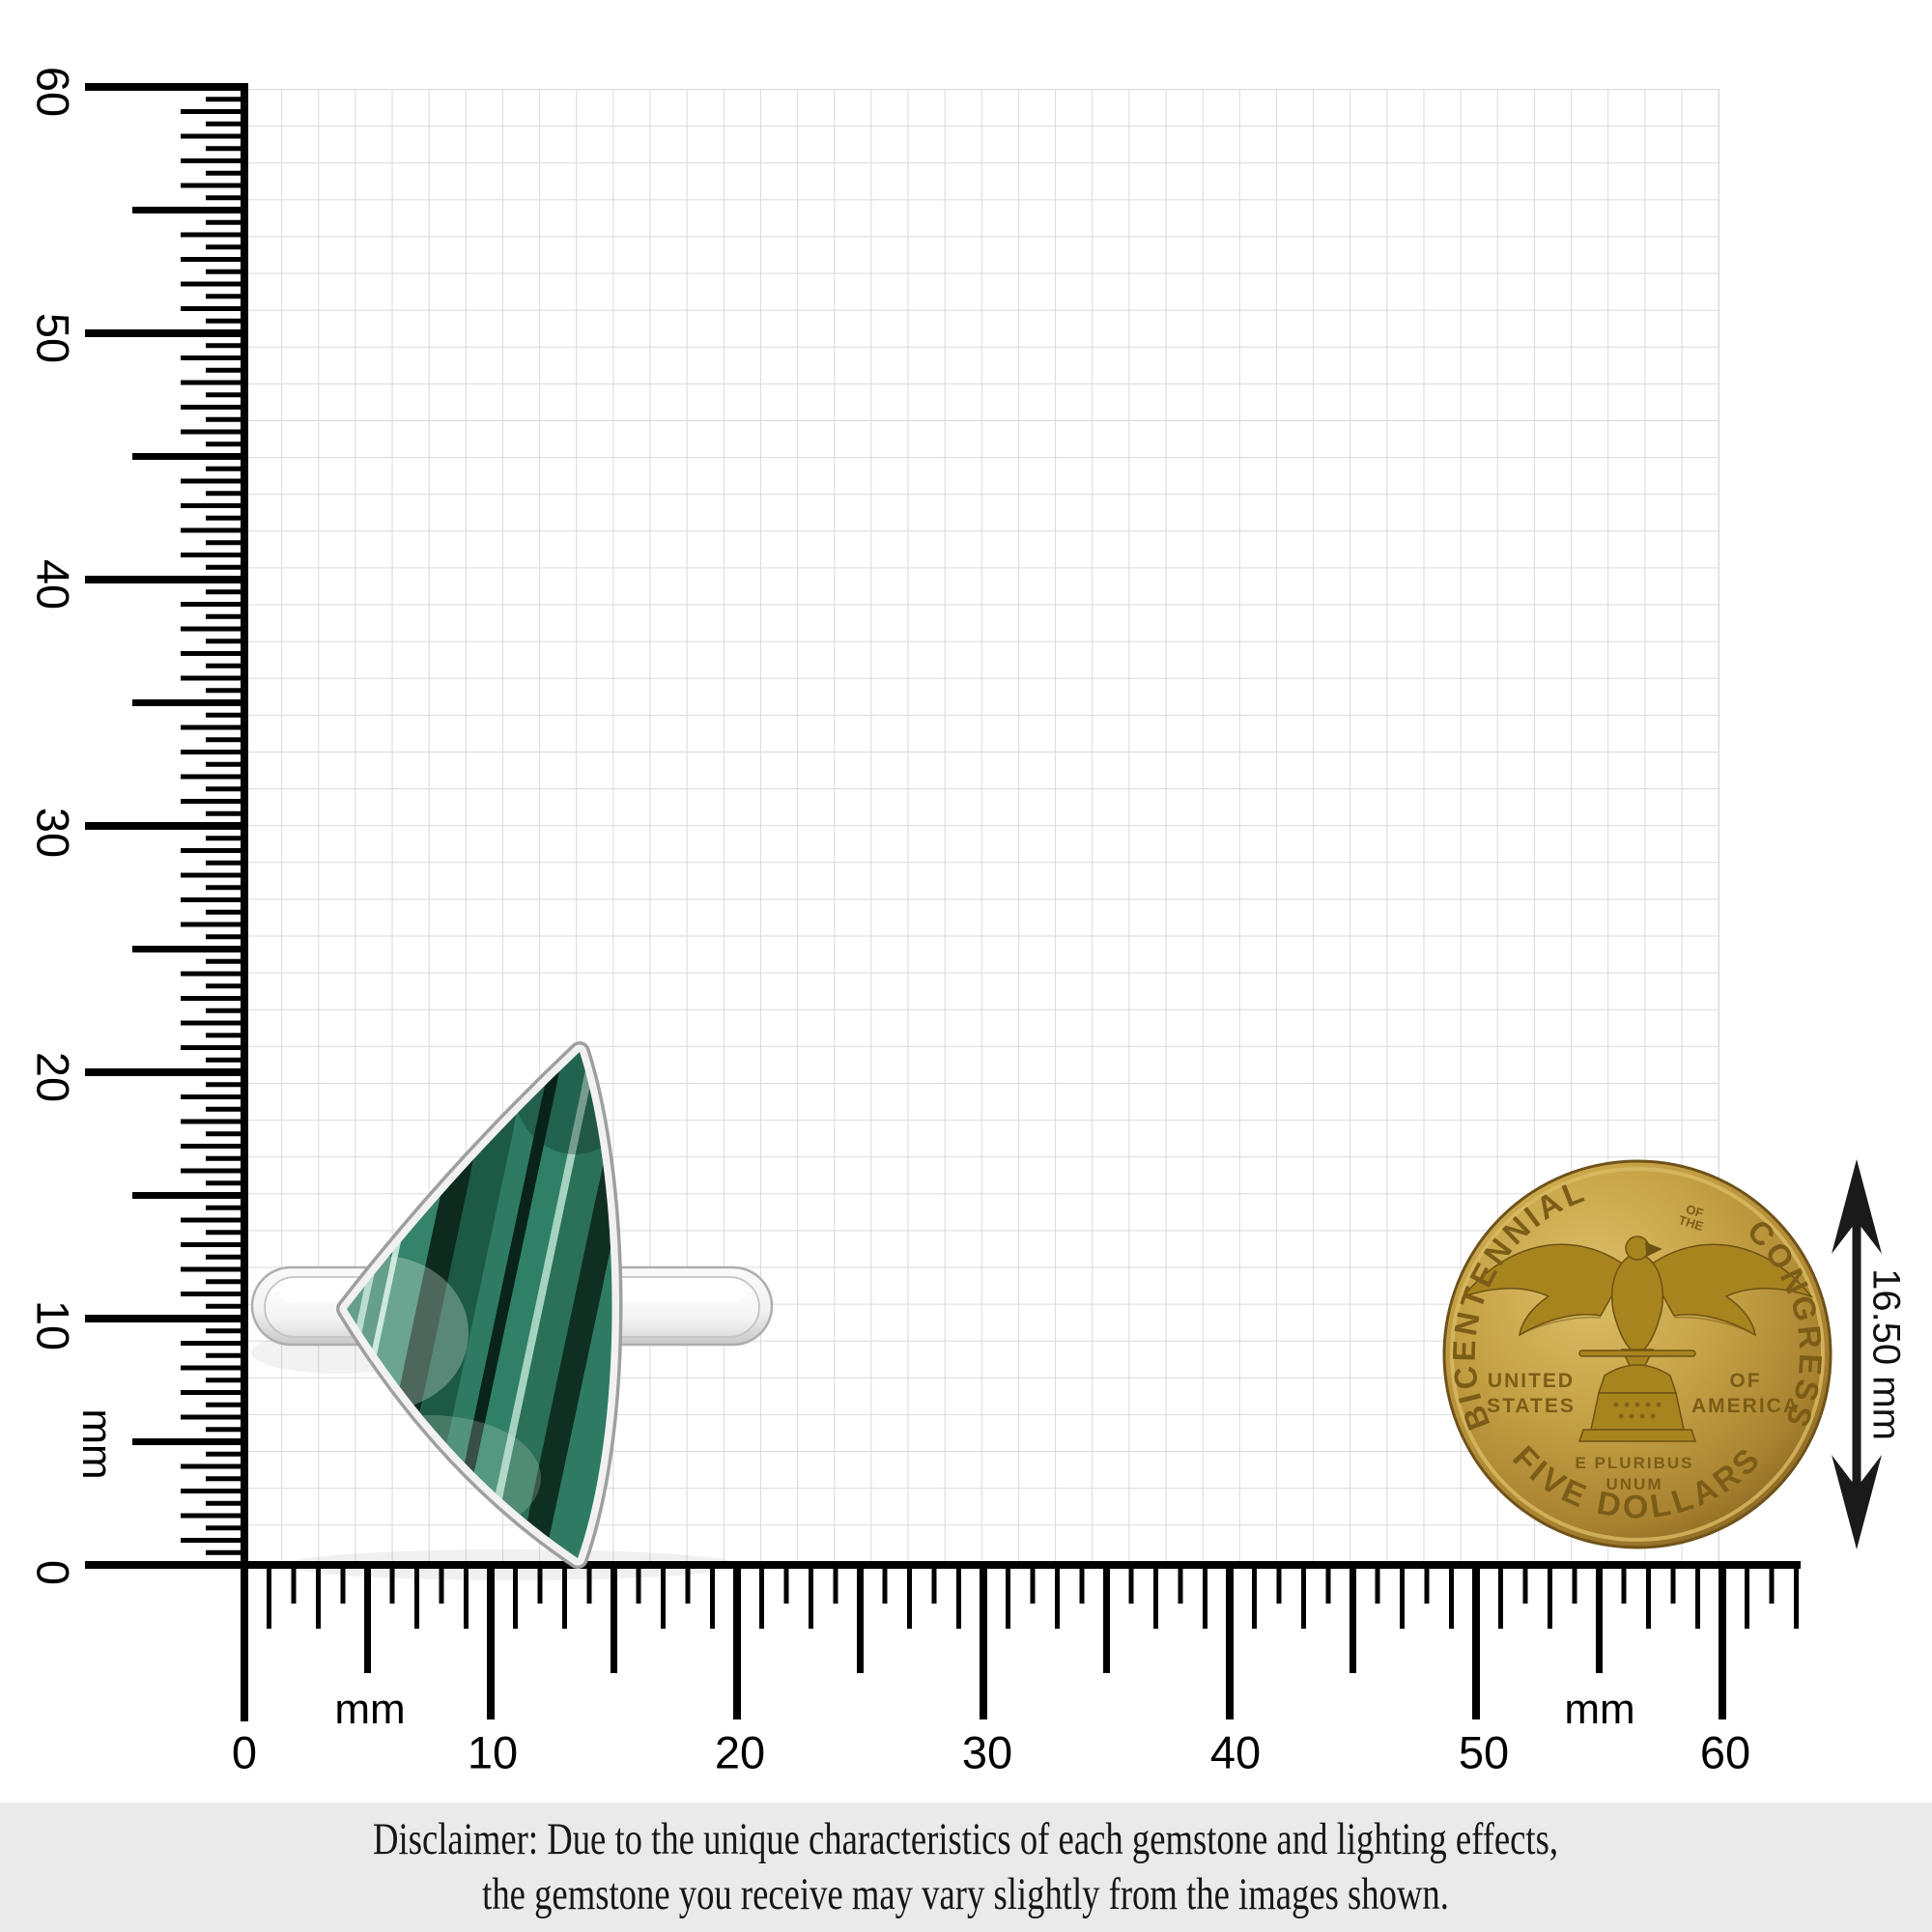 Image resolution: width=1932 pixels, height=1932 pixels. What do you see at coordinates (53, 92) in the screenshot?
I see `v-ruler-label-60: 60` at bounding box center [53, 92].